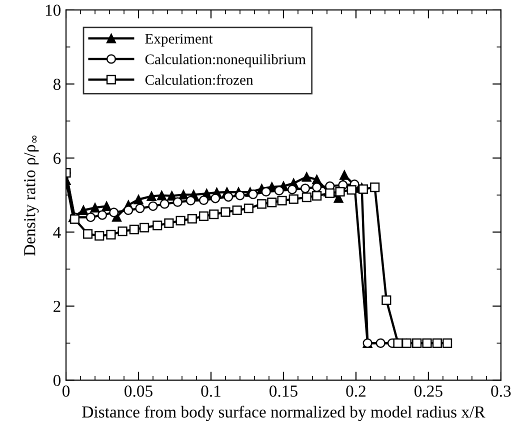 The image size is (524, 433). What do you see at coordinates (57, 380) in the screenshot?
I see `y-tick-label: 0` at bounding box center [57, 380].